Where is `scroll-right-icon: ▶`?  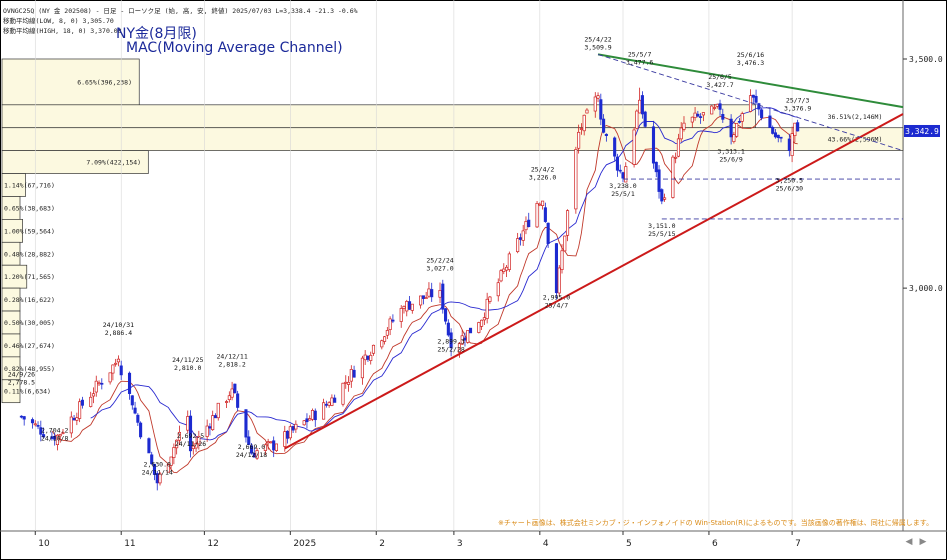
scroll-right-icon: ▶ is located at coordinates (923, 542).